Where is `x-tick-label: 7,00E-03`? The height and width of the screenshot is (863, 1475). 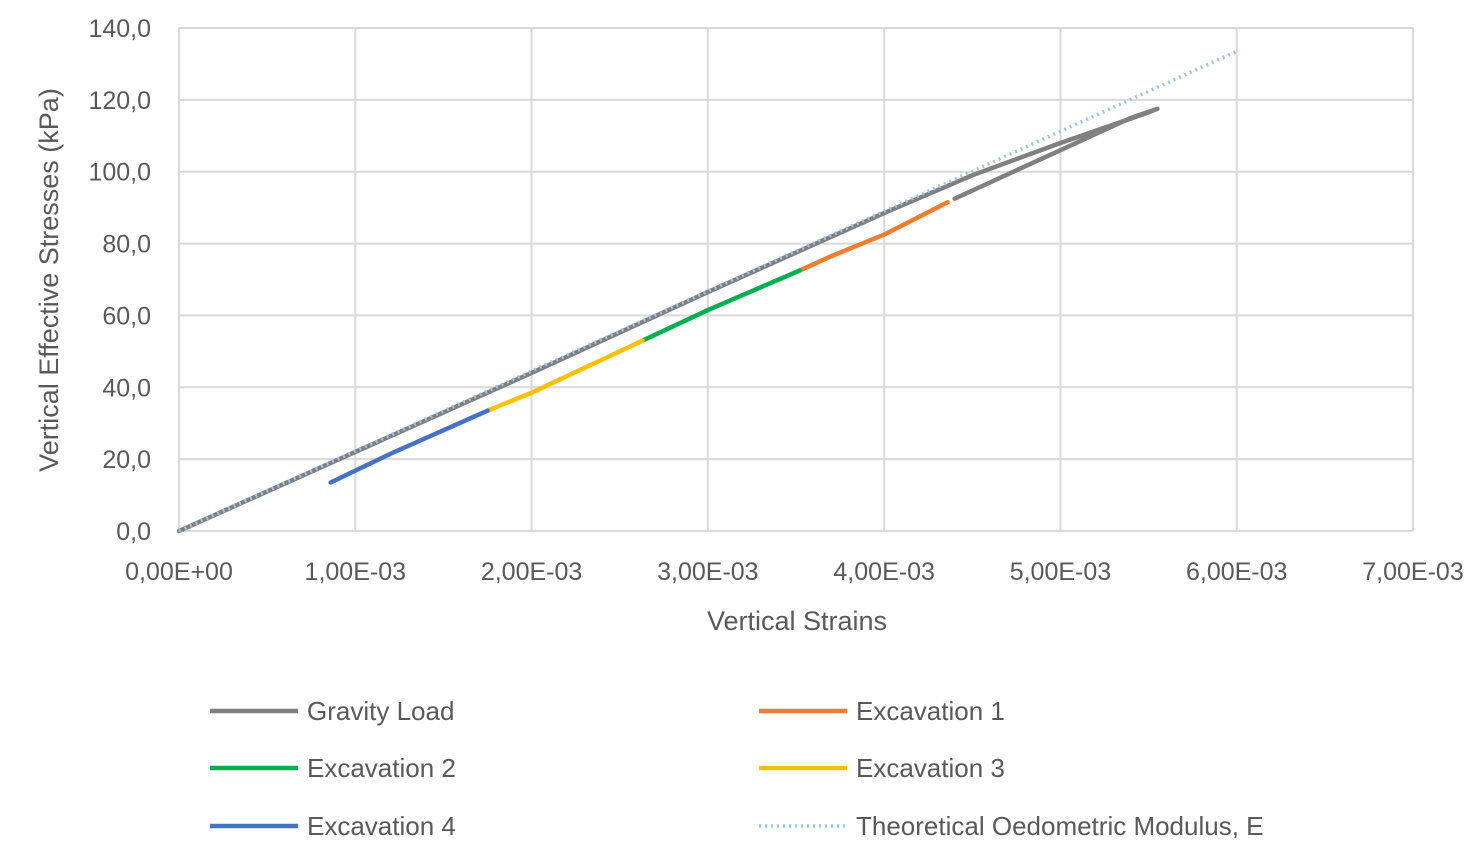 x-tick-label: 7,00E-03 is located at coordinates (1412, 572).